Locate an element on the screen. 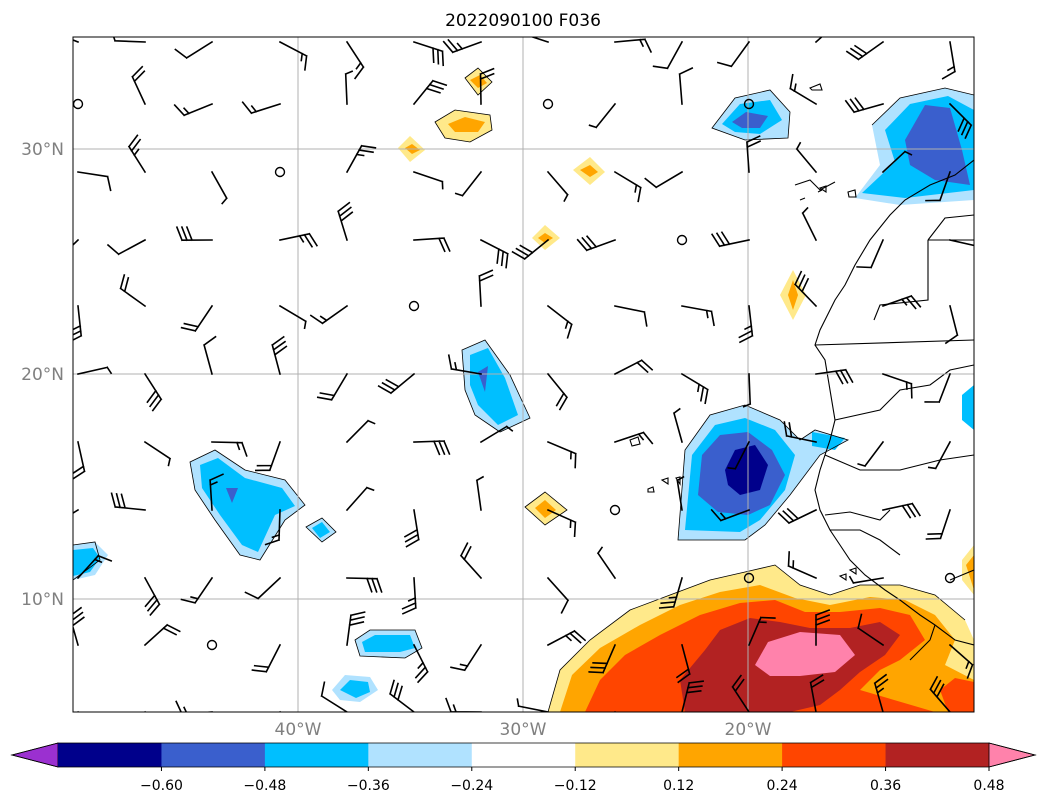 The image size is (1047, 805). colorbar-tick-label: 0.24 is located at coordinates (782, 786).